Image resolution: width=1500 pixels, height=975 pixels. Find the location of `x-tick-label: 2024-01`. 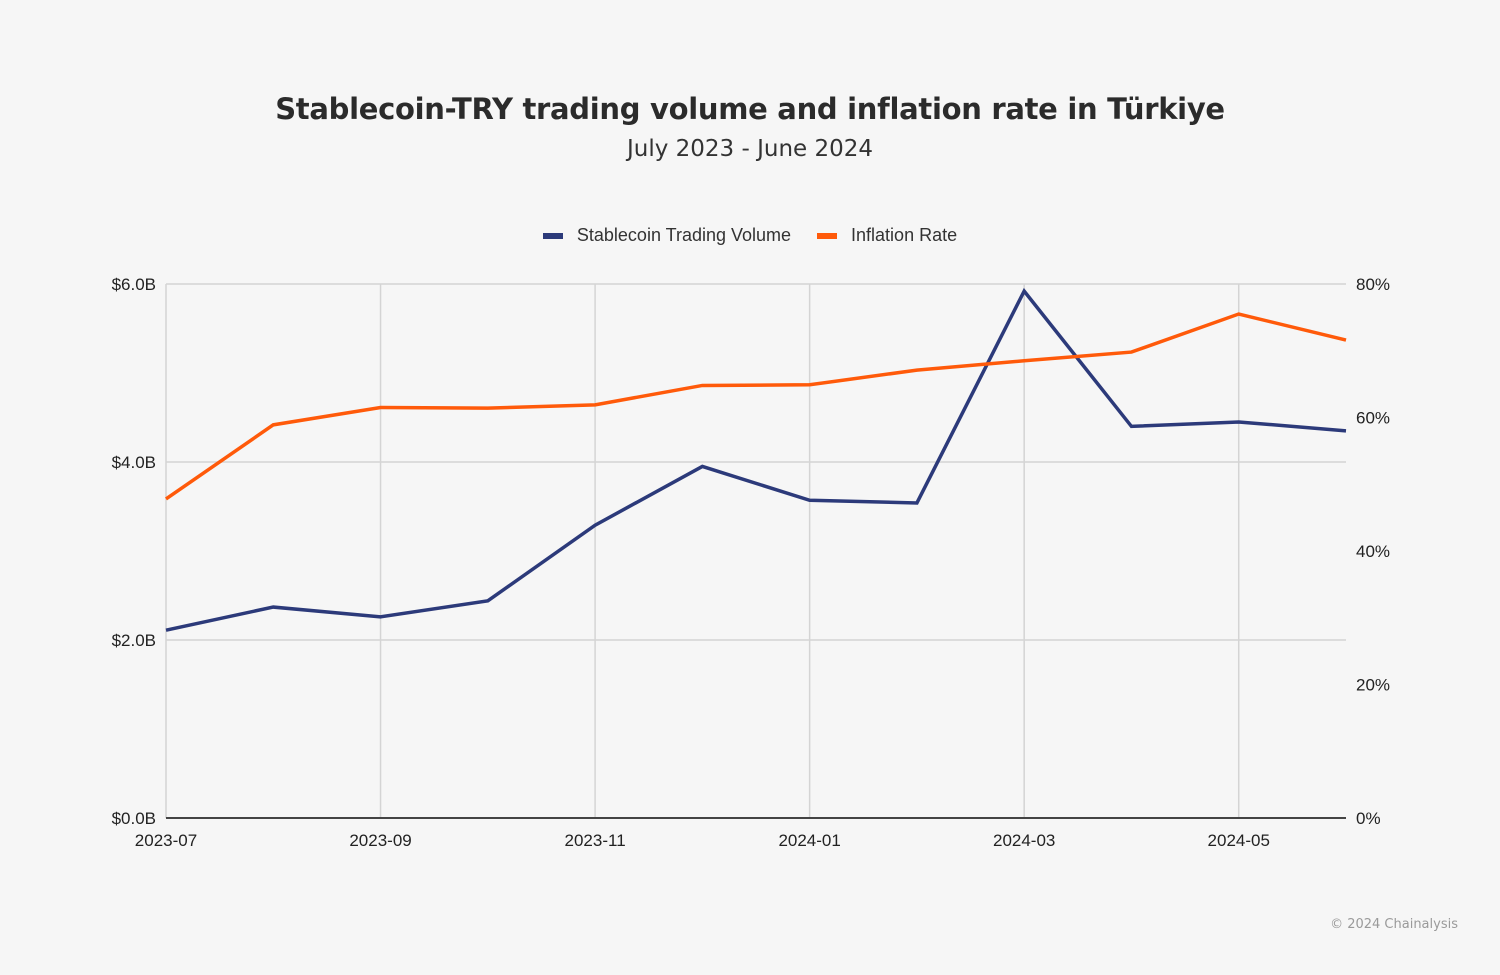

x-tick-label: 2024-01 is located at coordinates (809, 840).